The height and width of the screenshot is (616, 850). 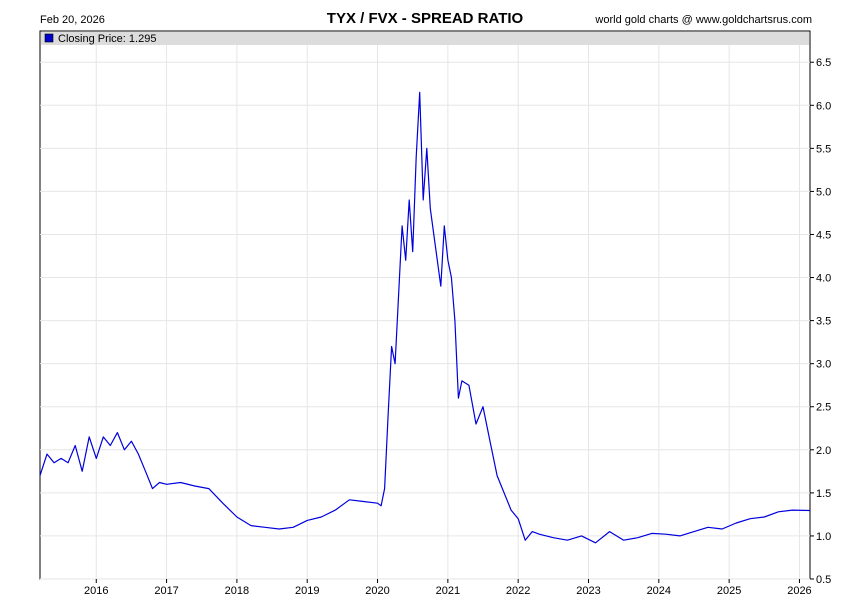 I want to click on chart-title: TYX / FVX - SPREAD RATIO, so click(x=425, y=18).